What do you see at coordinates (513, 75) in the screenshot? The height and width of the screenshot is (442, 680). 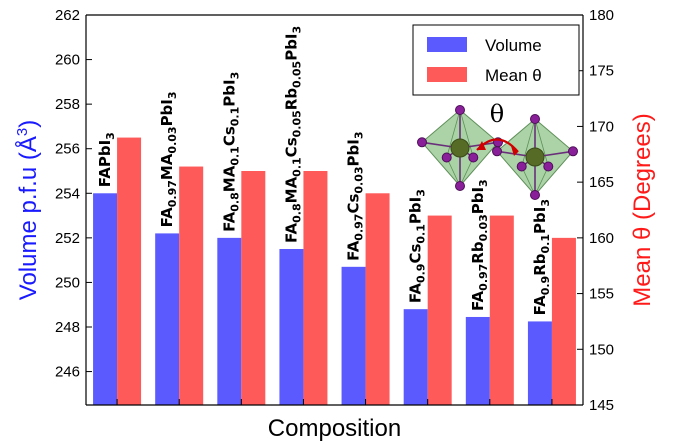 I see `legend-label: Mean θ` at bounding box center [513, 75].